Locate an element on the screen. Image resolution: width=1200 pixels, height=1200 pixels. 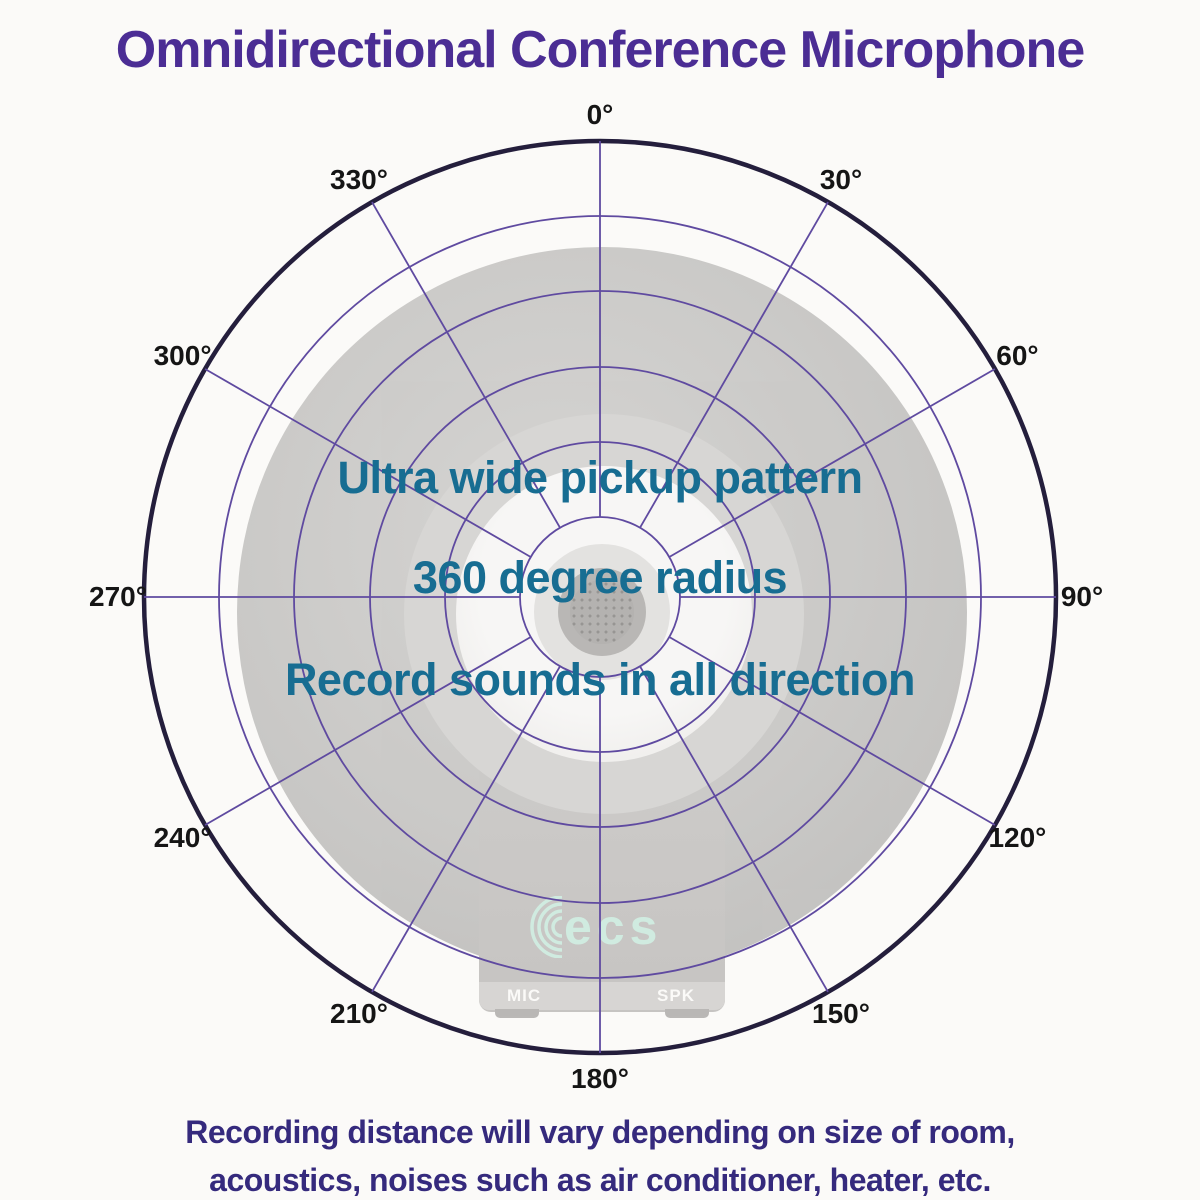
mic-grille-dots is located at coordinates (602, 612).